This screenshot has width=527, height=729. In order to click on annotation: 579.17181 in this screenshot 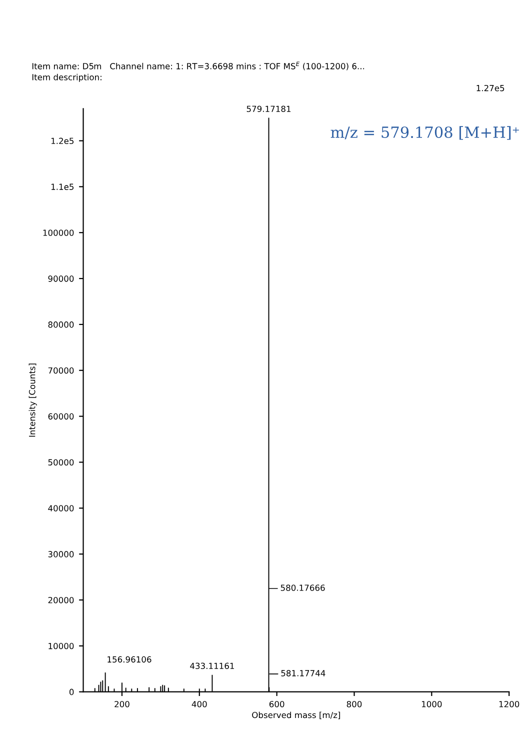, I will do `click(268, 109)`.